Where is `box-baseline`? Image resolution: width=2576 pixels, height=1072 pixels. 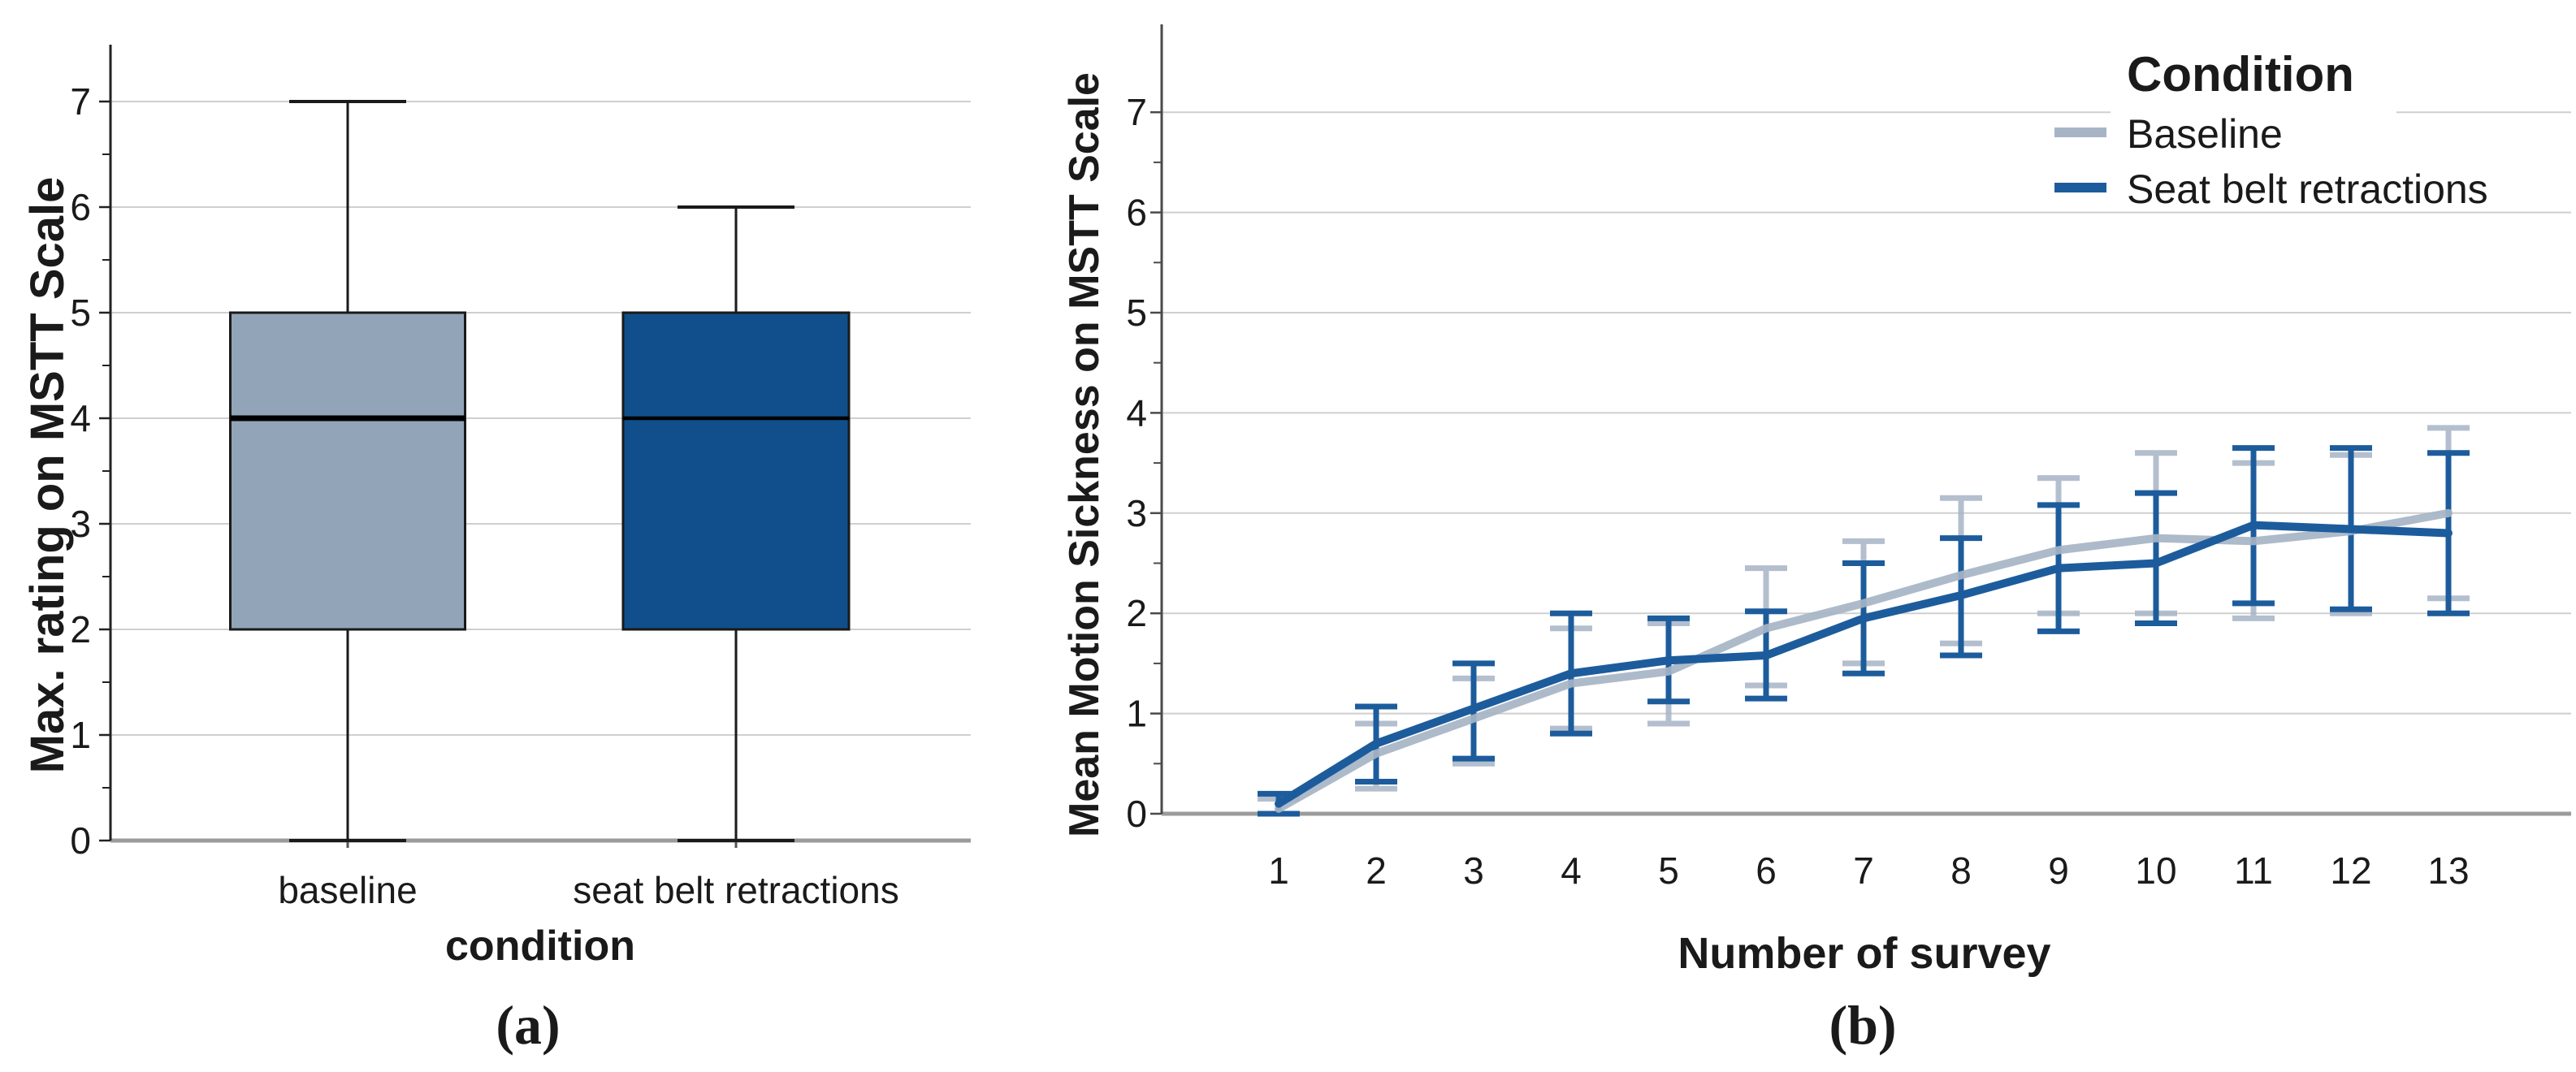
box-baseline is located at coordinates (347, 471).